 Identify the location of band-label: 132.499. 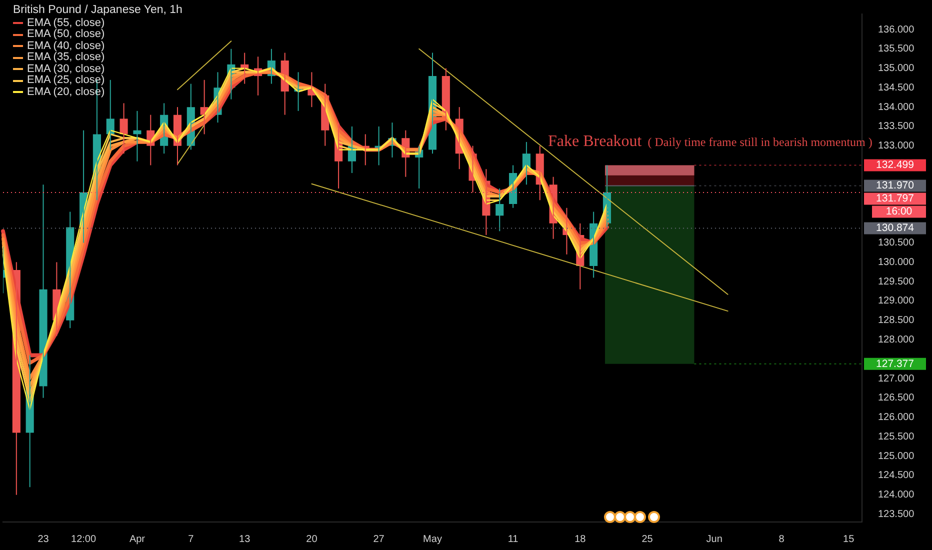
(895, 165).